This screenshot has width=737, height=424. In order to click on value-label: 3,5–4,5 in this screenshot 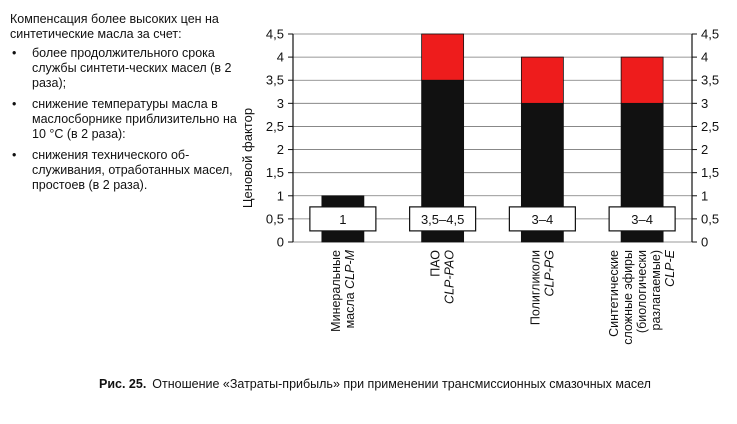, I will do `click(442, 219)`.